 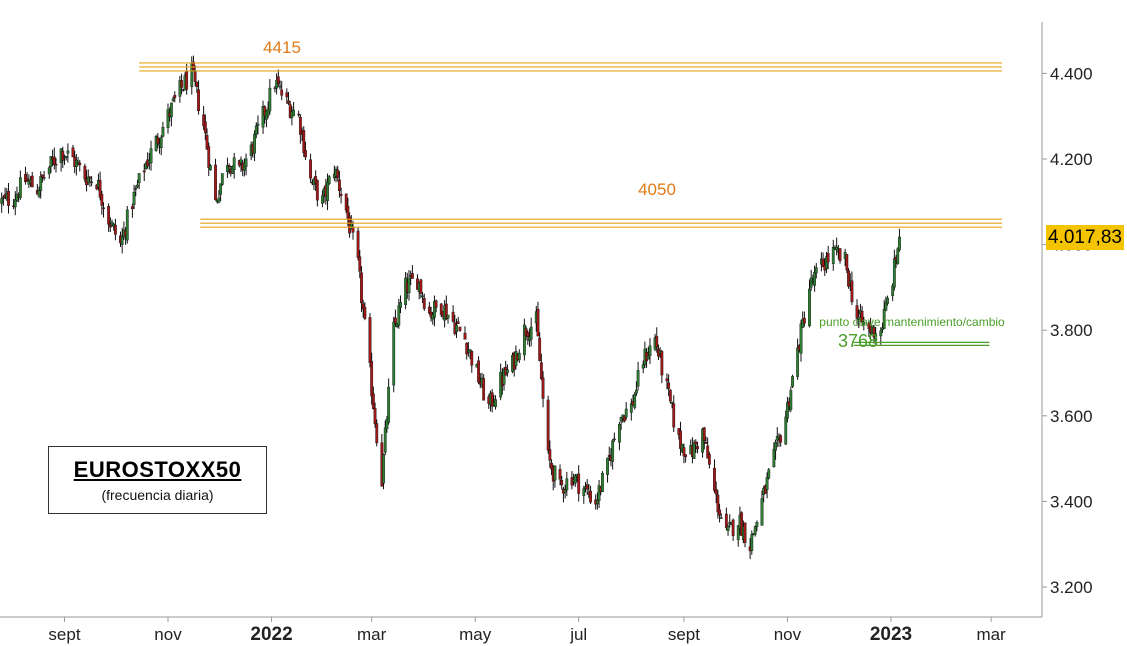 I want to click on level-4415-label: 4415, so click(x=282, y=47).